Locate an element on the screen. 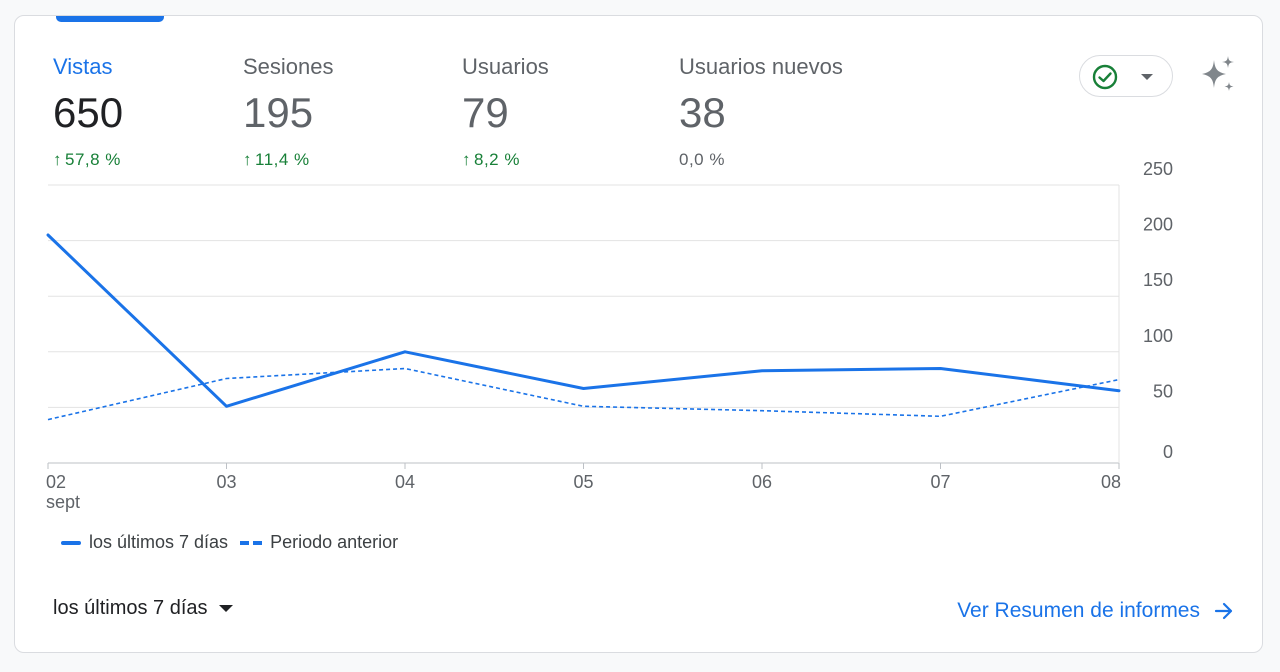 The height and width of the screenshot is (672, 1280). status-dropdown is located at coordinates (1126, 76).